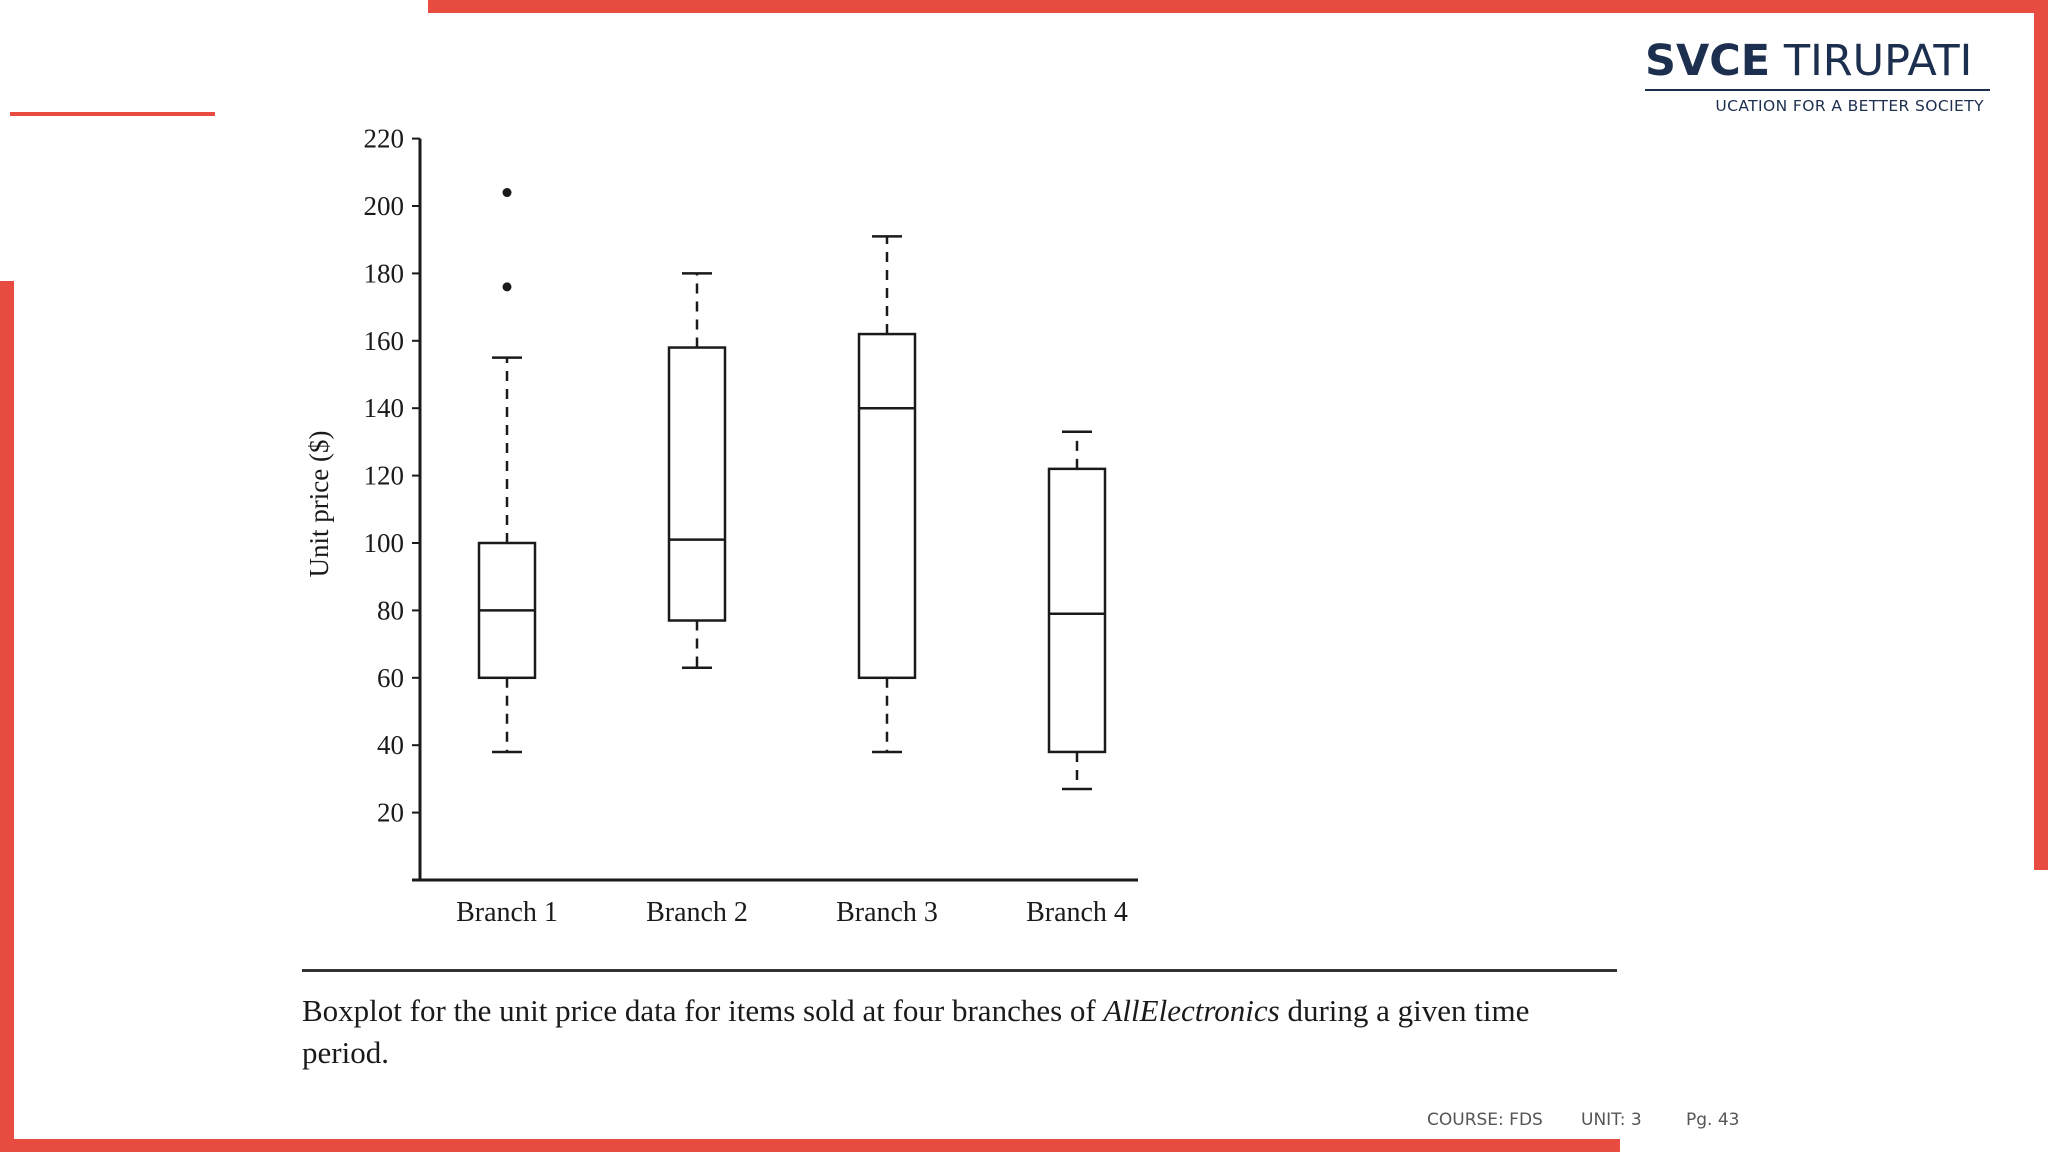 Image resolution: width=2048 pixels, height=1152 pixels. Describe the element at coordinates (1849, 106) in the screenshot. I see `brand-tagline: UCATION FOR A BETTER SOCIETY` at that location.